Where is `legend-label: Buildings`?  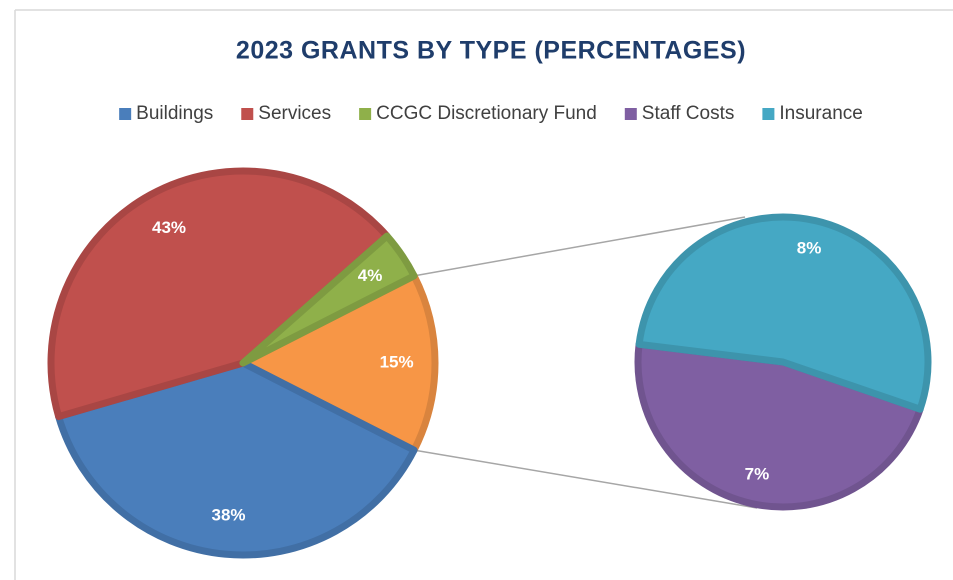 legend-label: Buildings is located at coordinates (174, 113).